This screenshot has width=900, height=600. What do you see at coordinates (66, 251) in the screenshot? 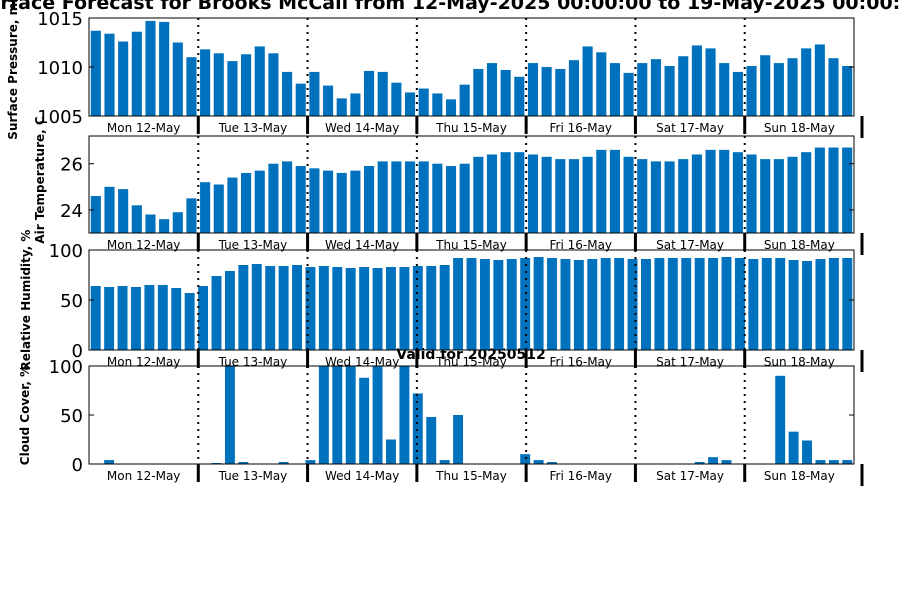
I see `y-tick-label: 100` at bounding box center [66, 251].